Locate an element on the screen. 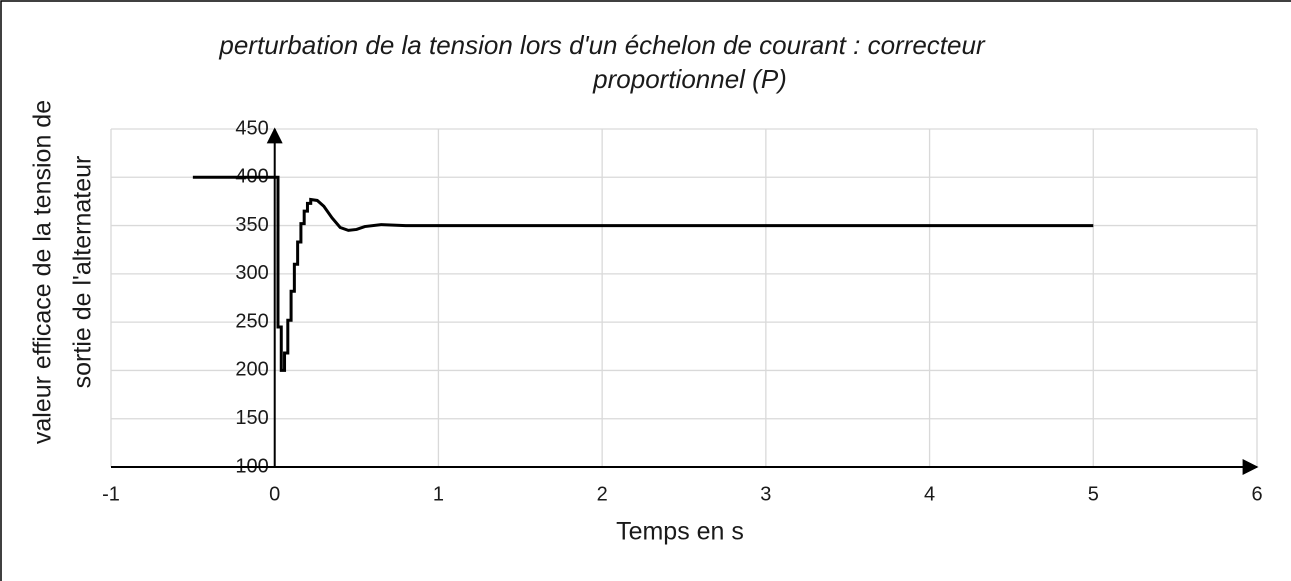 Image resolution: width=1291 pixels, height=581 pixels. y-tick-label: 300 is located at coordinates (251, 273).